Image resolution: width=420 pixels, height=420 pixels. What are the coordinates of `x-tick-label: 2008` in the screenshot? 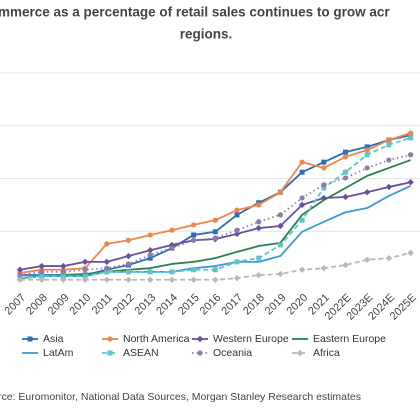 It's located at (37, 305).